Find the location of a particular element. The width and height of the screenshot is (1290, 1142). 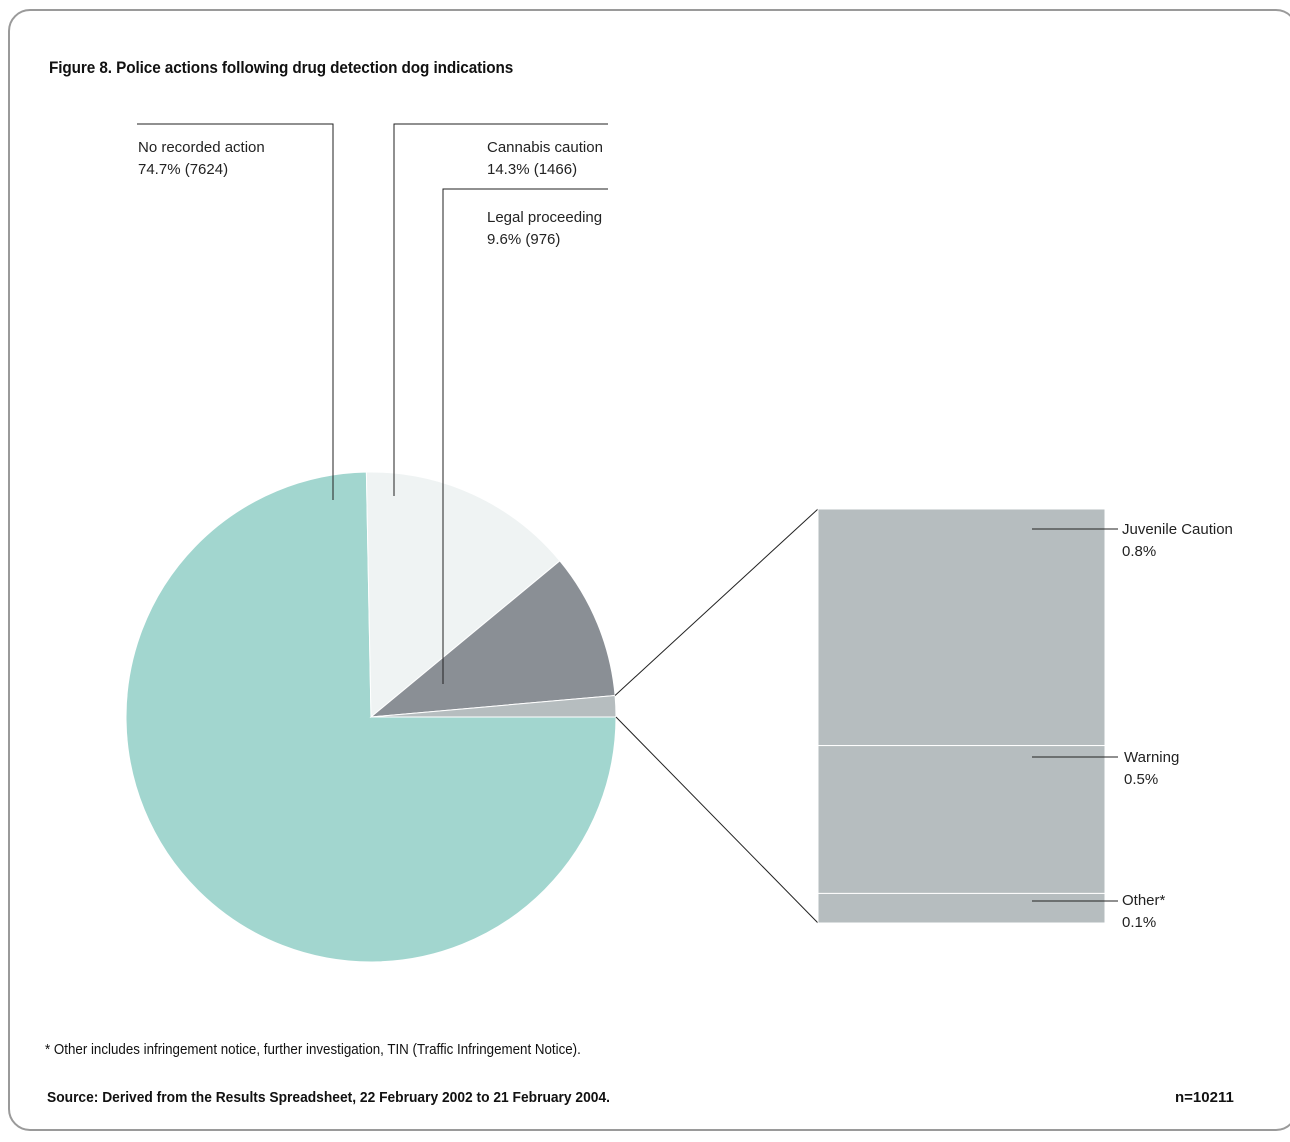

label-warning: Warning is located at coordinates (1151, 757).